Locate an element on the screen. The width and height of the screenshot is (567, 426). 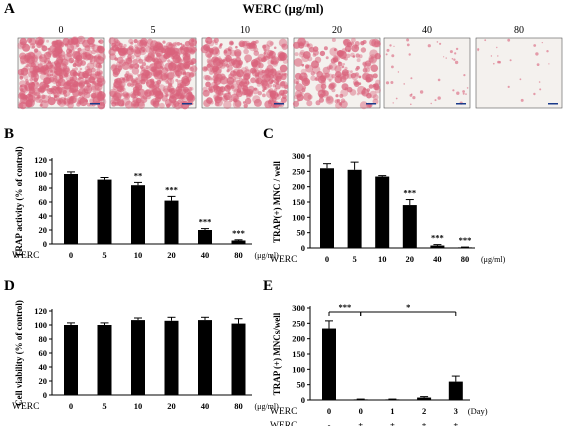
panel-letter-b: B is located at coordinates (9, 134).